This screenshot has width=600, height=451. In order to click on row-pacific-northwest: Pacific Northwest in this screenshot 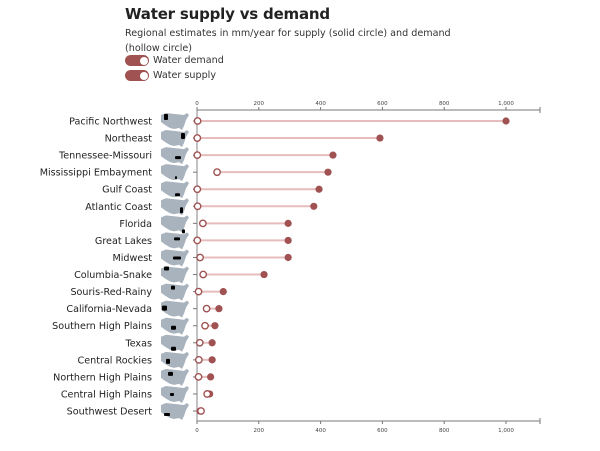, I will do `click(289, 121)`.